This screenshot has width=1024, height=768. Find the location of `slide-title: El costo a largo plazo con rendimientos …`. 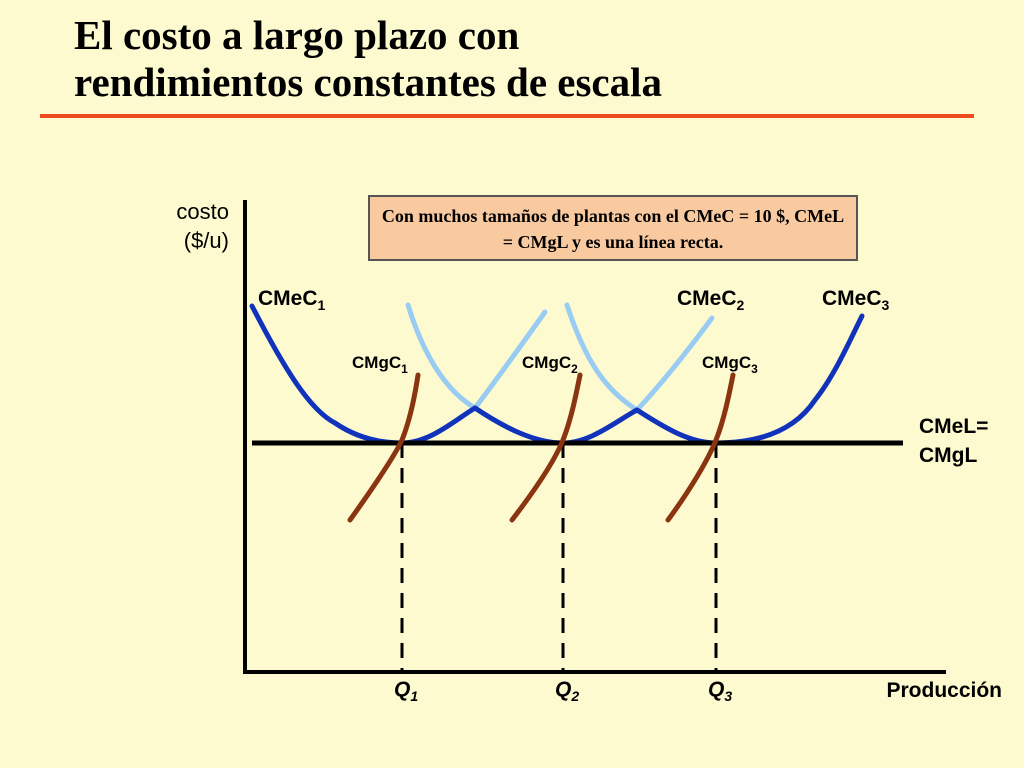

slide-title: El costo a largo plazo con rendimientos … is located at coordinates (524, 59).